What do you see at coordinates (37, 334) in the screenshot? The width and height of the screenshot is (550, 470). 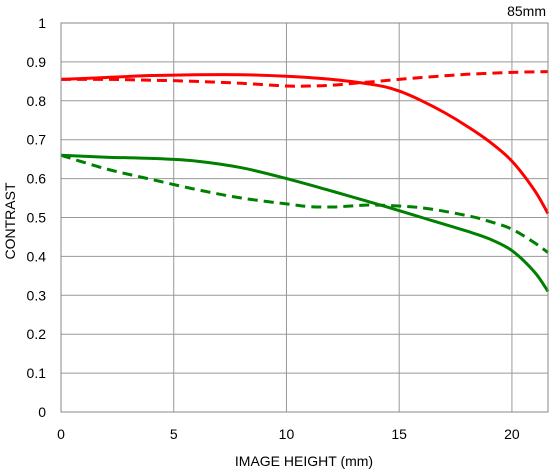 I see `y-tick-label: 0.2` at bounding box center [37, 334].